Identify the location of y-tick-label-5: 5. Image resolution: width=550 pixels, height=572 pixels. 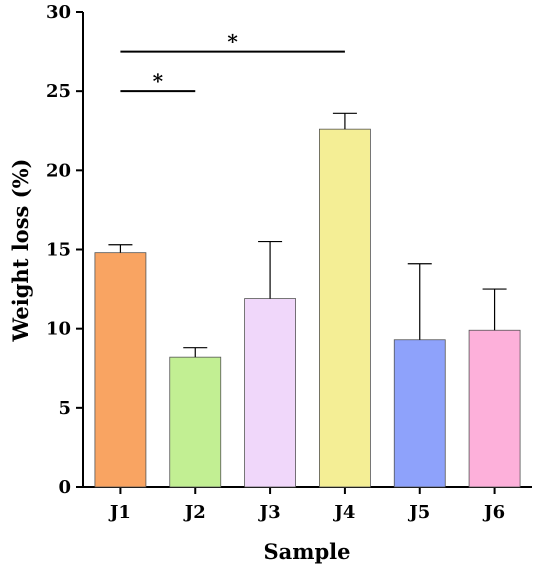
(64, 408).